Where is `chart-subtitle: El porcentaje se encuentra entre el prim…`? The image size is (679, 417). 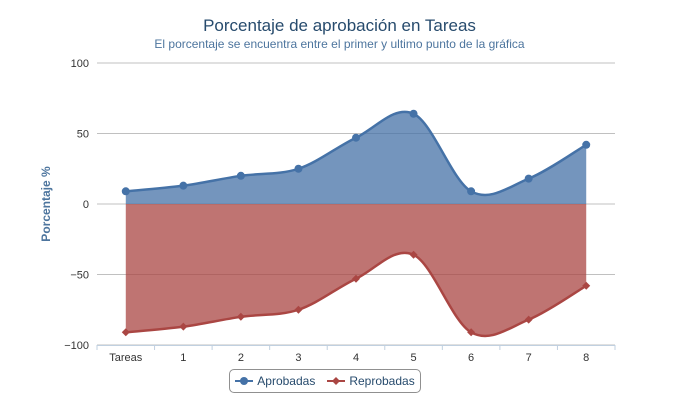 chart-subtitle: El porcentaje se encuentra entre el prim… is located at coordinates (339, 44).